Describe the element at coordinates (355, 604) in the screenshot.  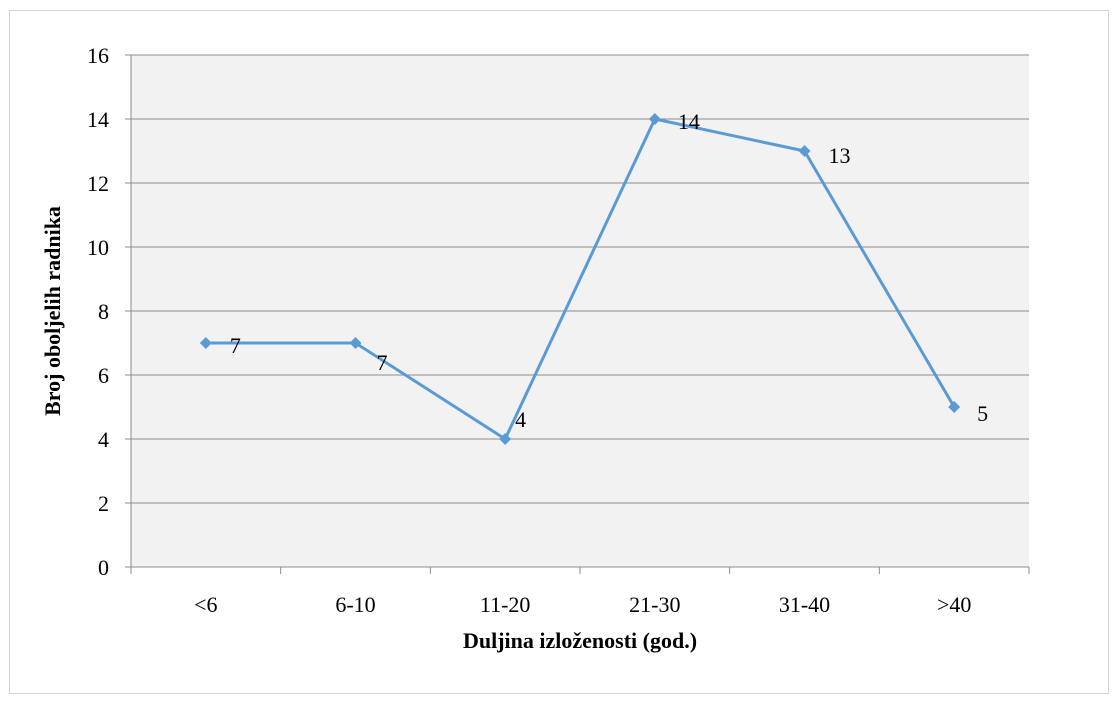
I see `x-tick-label: 6-10` at that location.